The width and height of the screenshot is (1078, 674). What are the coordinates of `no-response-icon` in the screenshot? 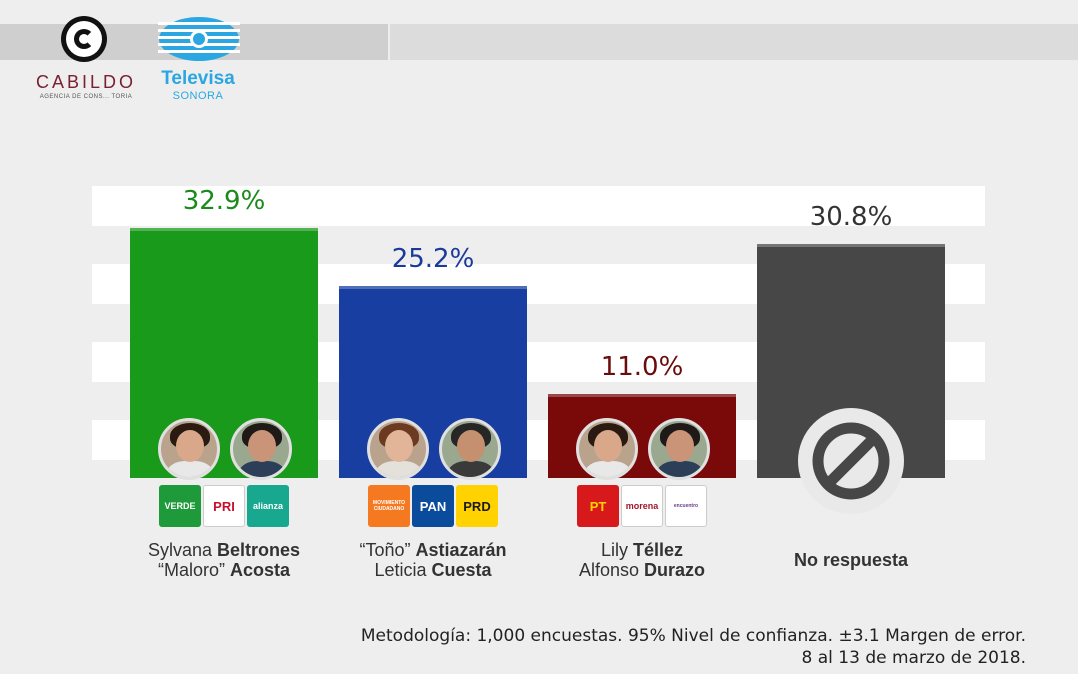 It's located at (851, 461).